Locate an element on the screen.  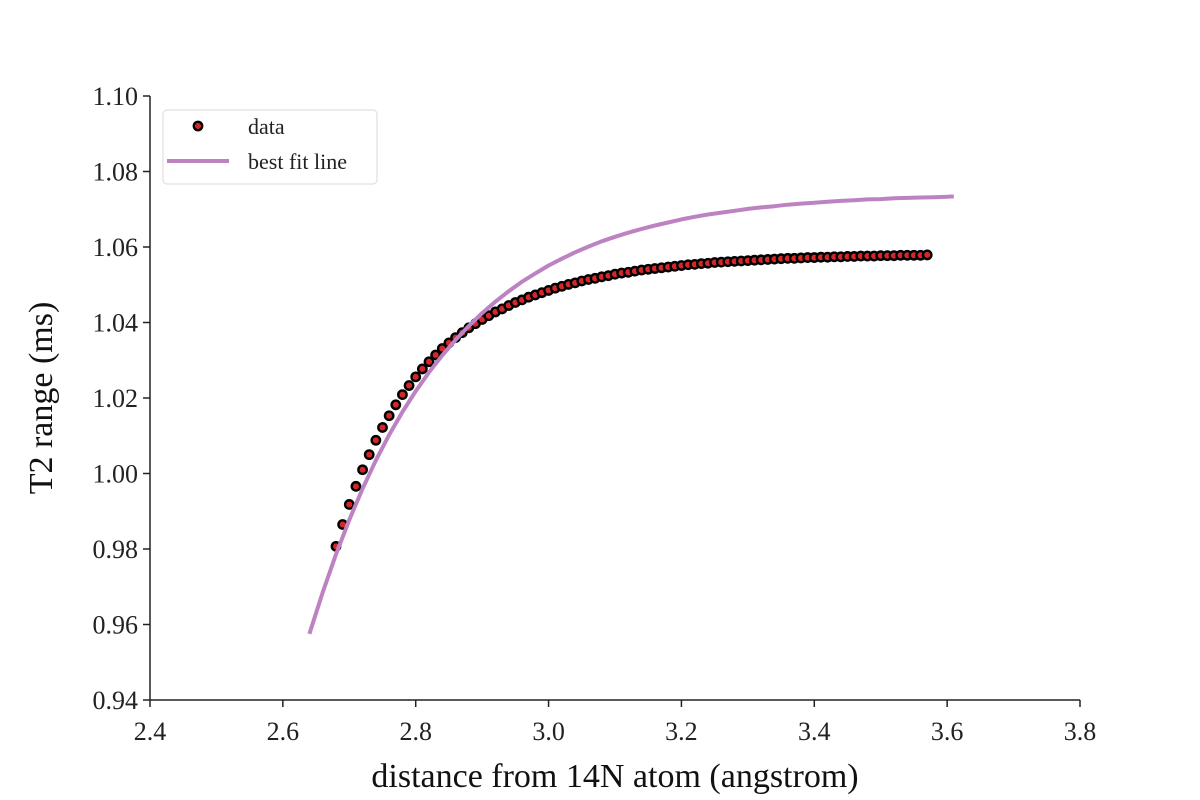
y-tick-label: 0.96 is located at coordinates (116, 625).